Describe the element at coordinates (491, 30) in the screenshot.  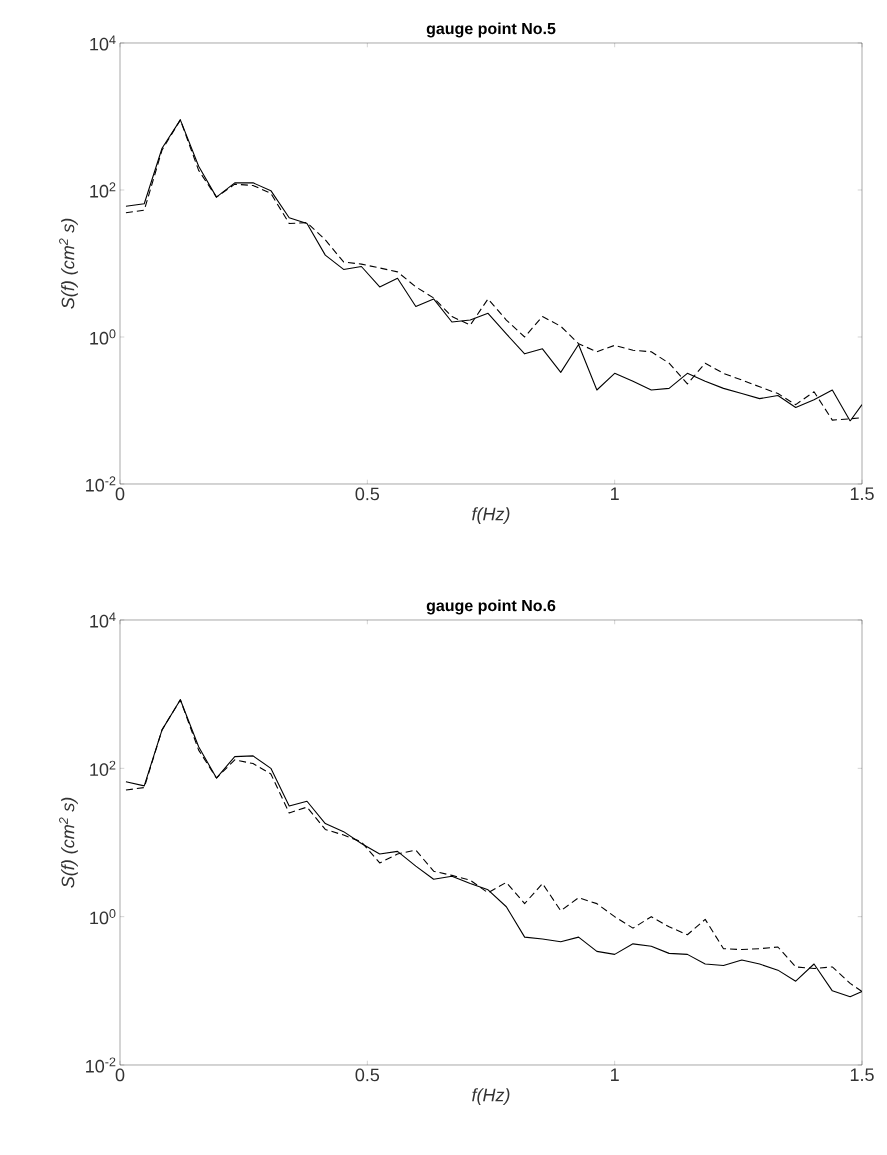
I see `chart-title: gauge point No.5` at that location.